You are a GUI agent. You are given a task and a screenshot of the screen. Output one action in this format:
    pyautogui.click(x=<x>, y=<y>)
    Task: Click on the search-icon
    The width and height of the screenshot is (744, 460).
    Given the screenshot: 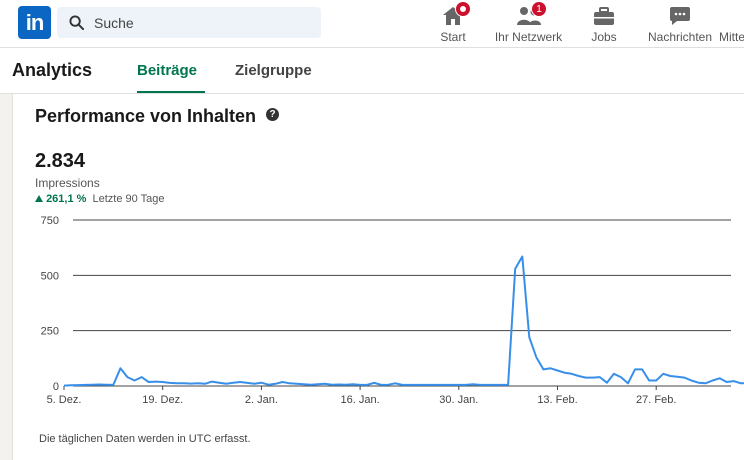 What is the action you would take?
    pyautogui.click(x=76, y=22)
    